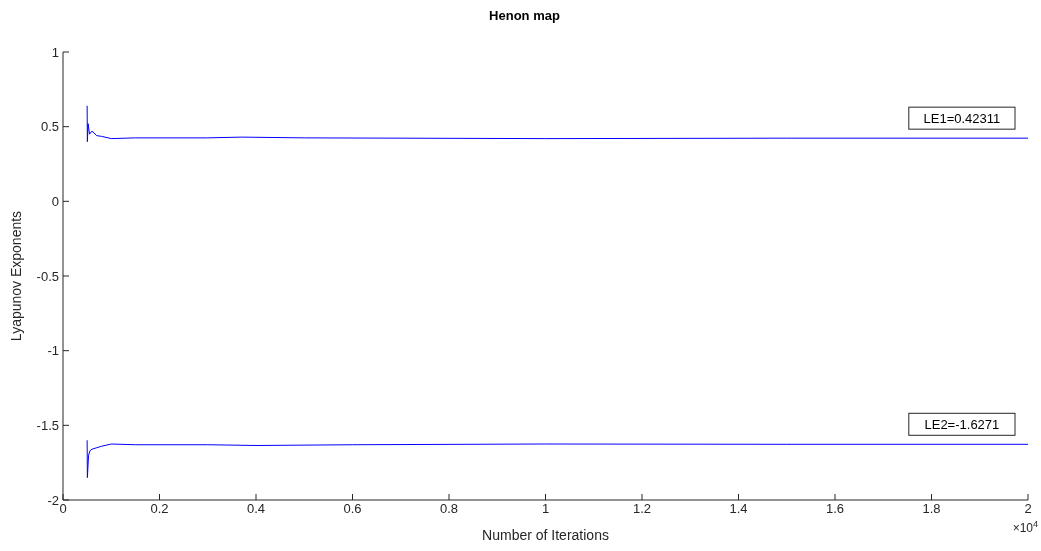 The height and width of the screenshot is (551, 1041). What do you see at coordinates (962, 425) in the screenshot?
I see `annotation: LE2=-1.6271` at bounding box center [962, 425].